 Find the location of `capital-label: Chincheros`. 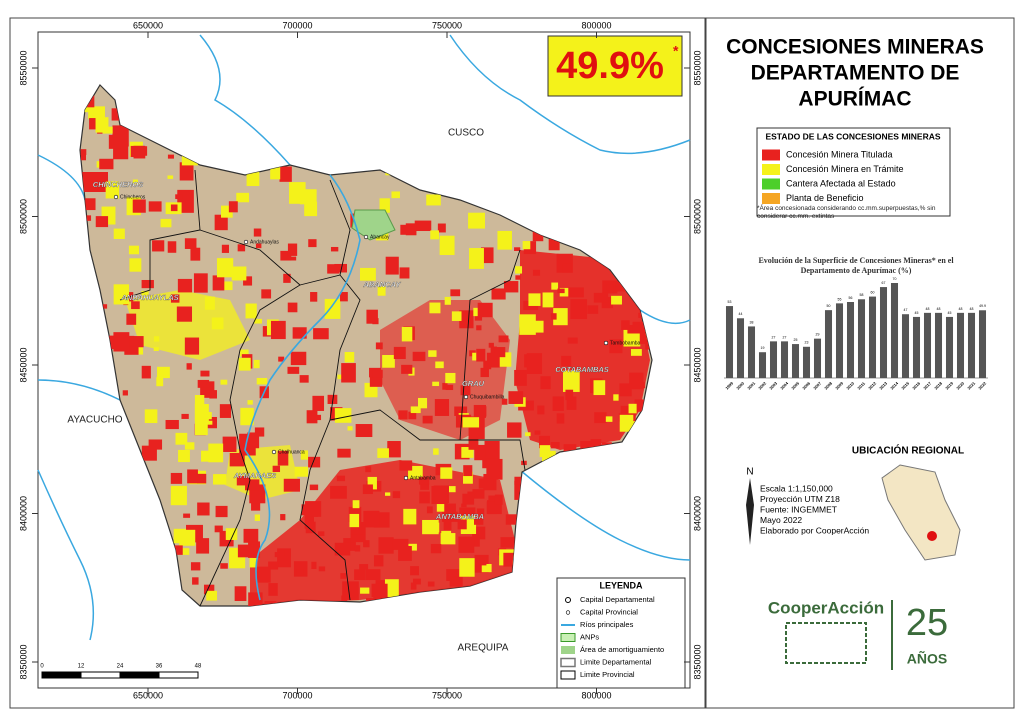

capital-label: Chincheros is located at coordinates (133, 197).